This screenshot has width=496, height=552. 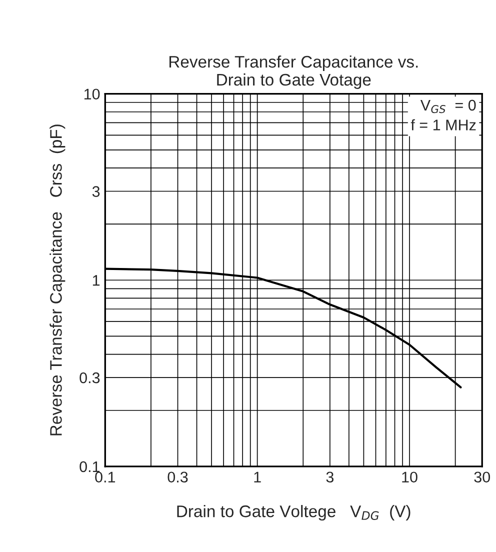 I want to click on x-tick-label: 10, so click(x=410, y=477).